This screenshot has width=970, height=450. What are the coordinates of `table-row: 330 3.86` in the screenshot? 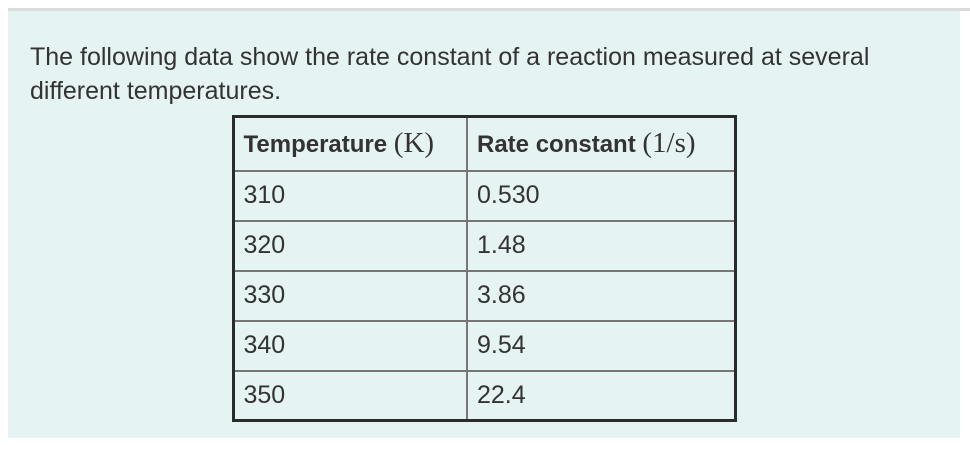 It's located at (484, 295).